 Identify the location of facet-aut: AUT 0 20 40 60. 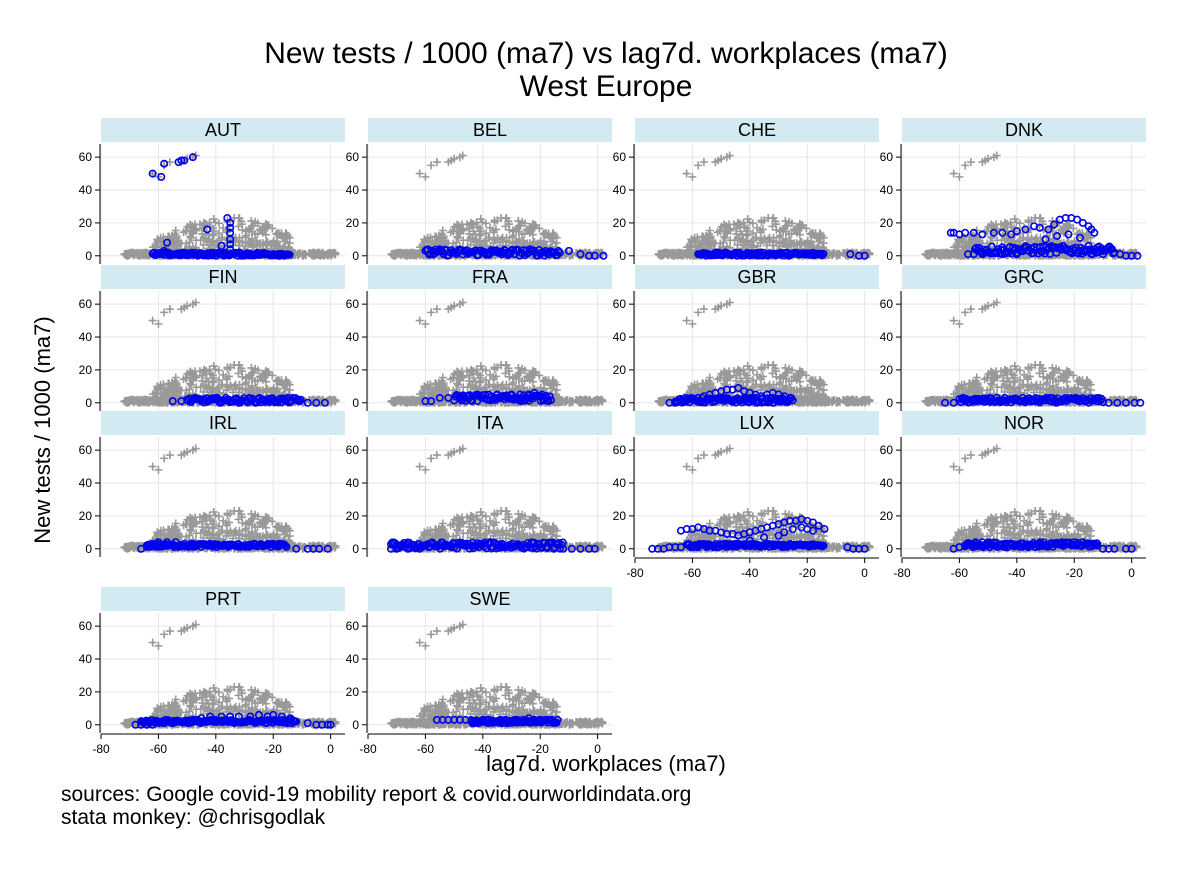
(212, 191).